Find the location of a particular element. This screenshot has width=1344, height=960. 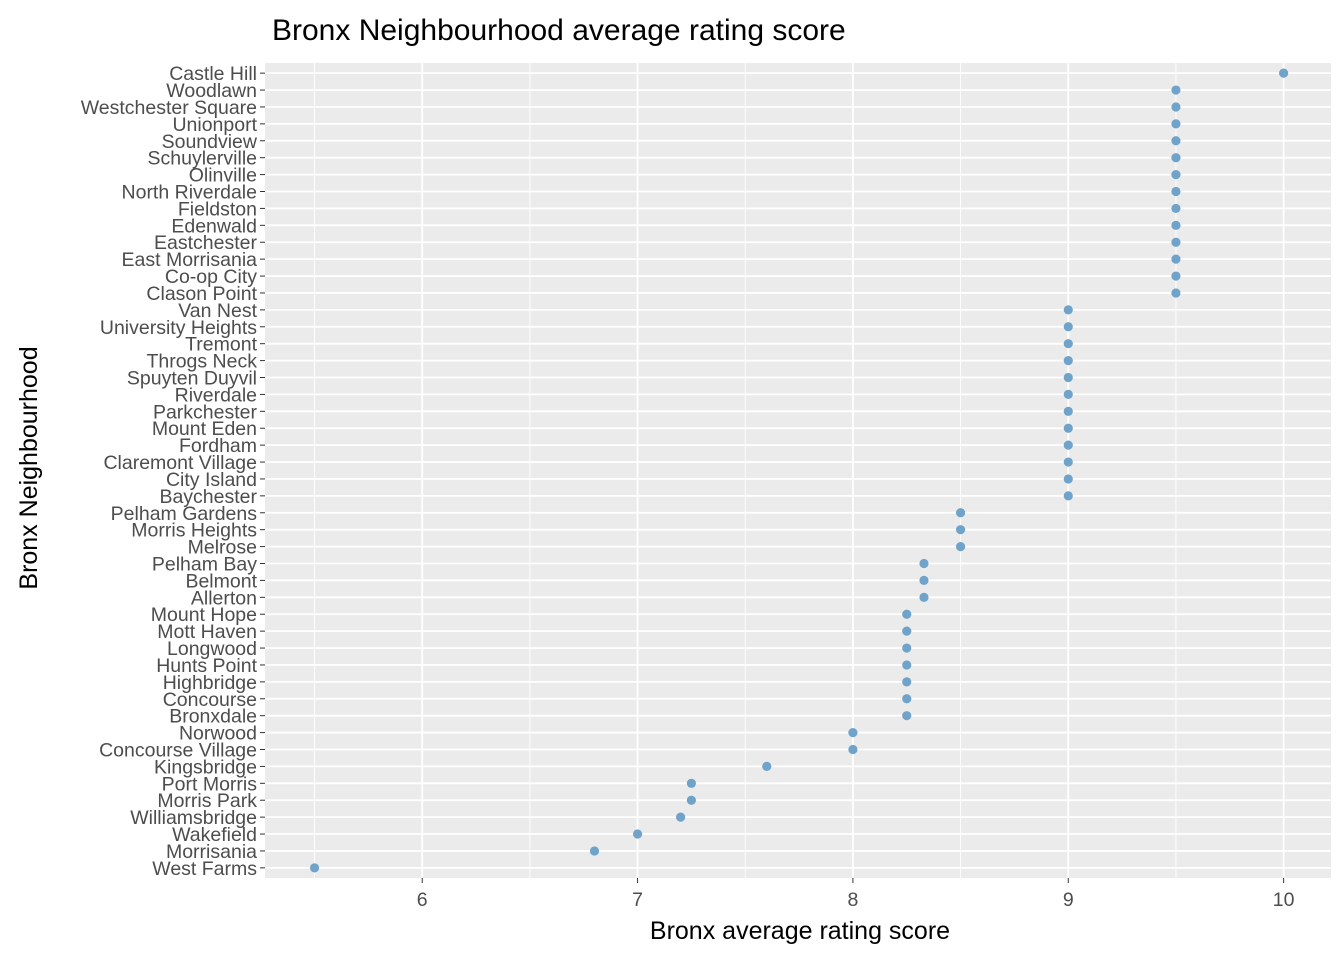

y-tick-label: Throgs Neck is located at coordinates (201, 362).